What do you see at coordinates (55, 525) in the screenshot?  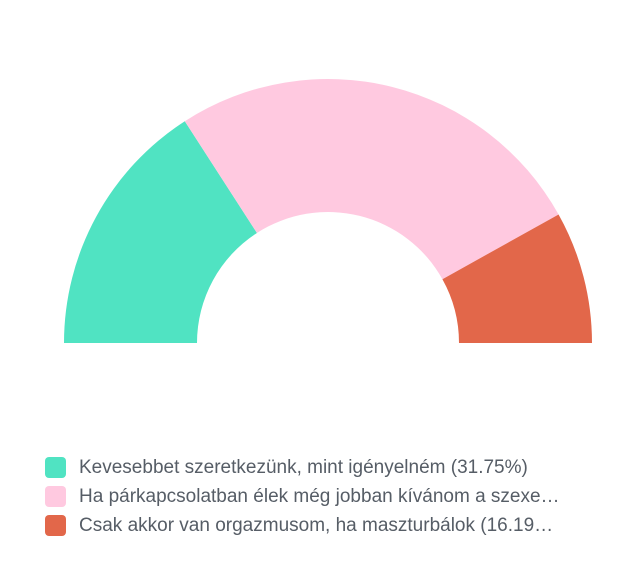 I see `legend-swatch-orange` at bounding box center [55, 525].